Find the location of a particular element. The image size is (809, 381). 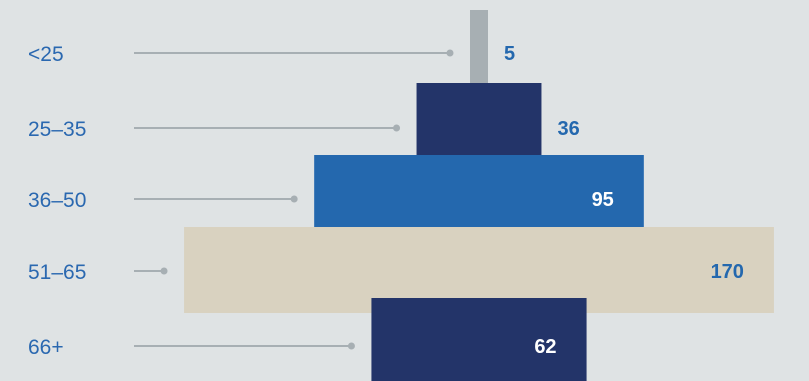

category-label-3: 36–50 is located at coordinates (57, 200).